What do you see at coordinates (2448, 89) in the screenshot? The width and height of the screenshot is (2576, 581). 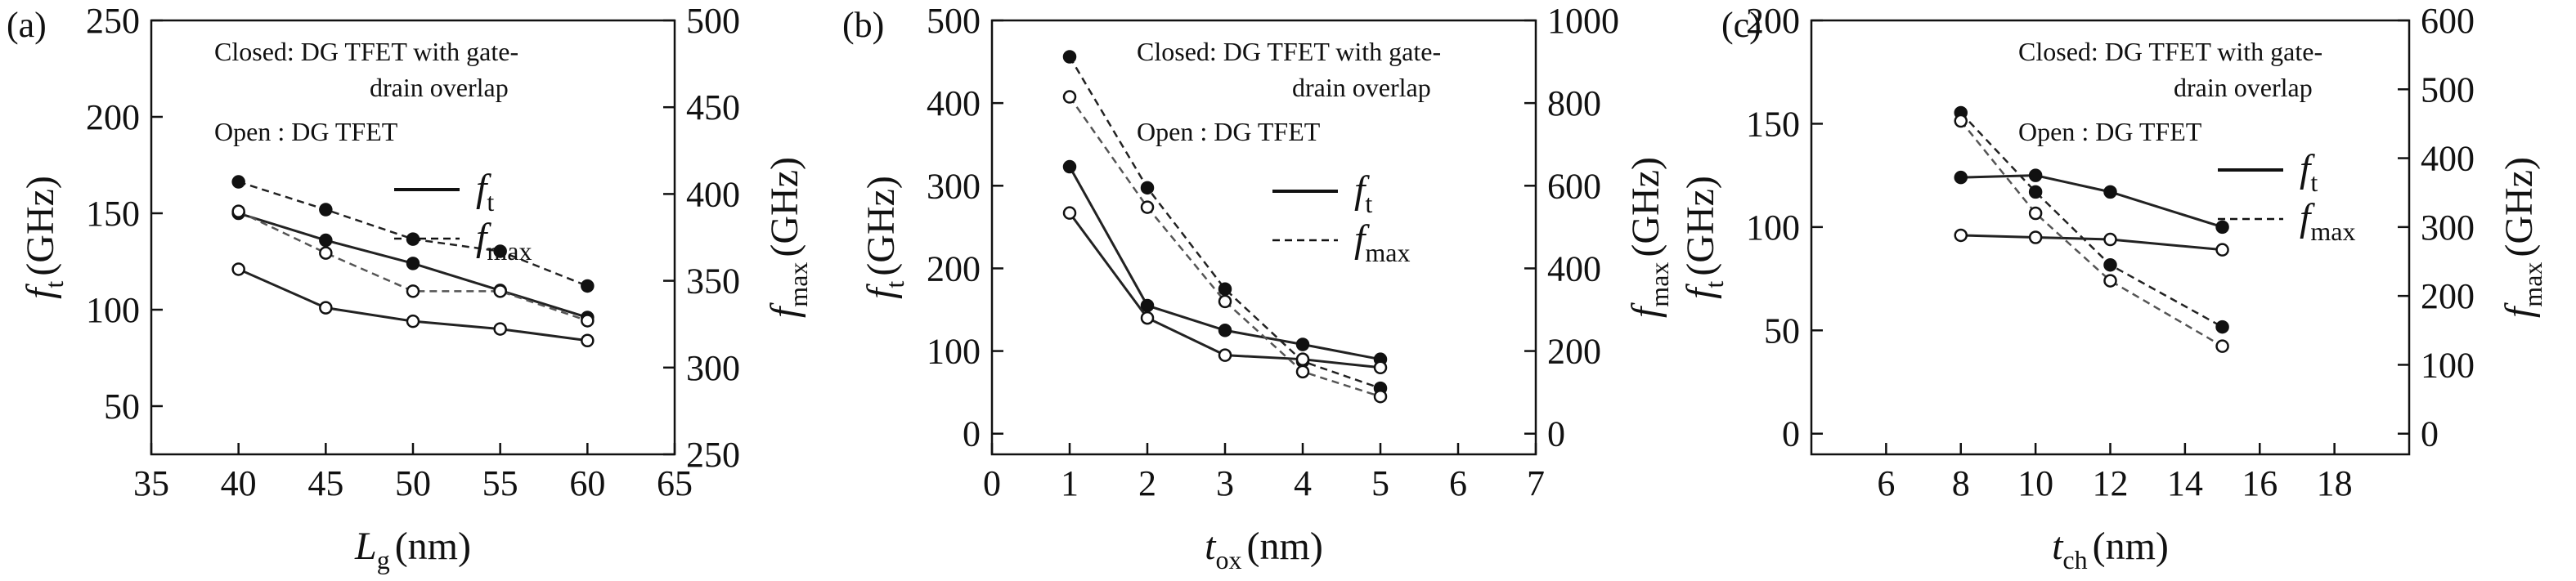 I see `y2-tick-label: 500` at bounding box center [2448, 89].